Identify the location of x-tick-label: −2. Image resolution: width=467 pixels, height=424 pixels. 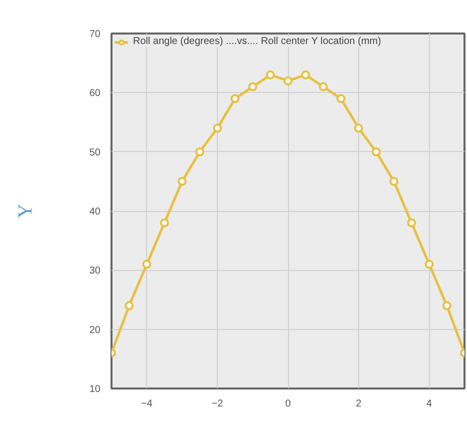
(218, 404).